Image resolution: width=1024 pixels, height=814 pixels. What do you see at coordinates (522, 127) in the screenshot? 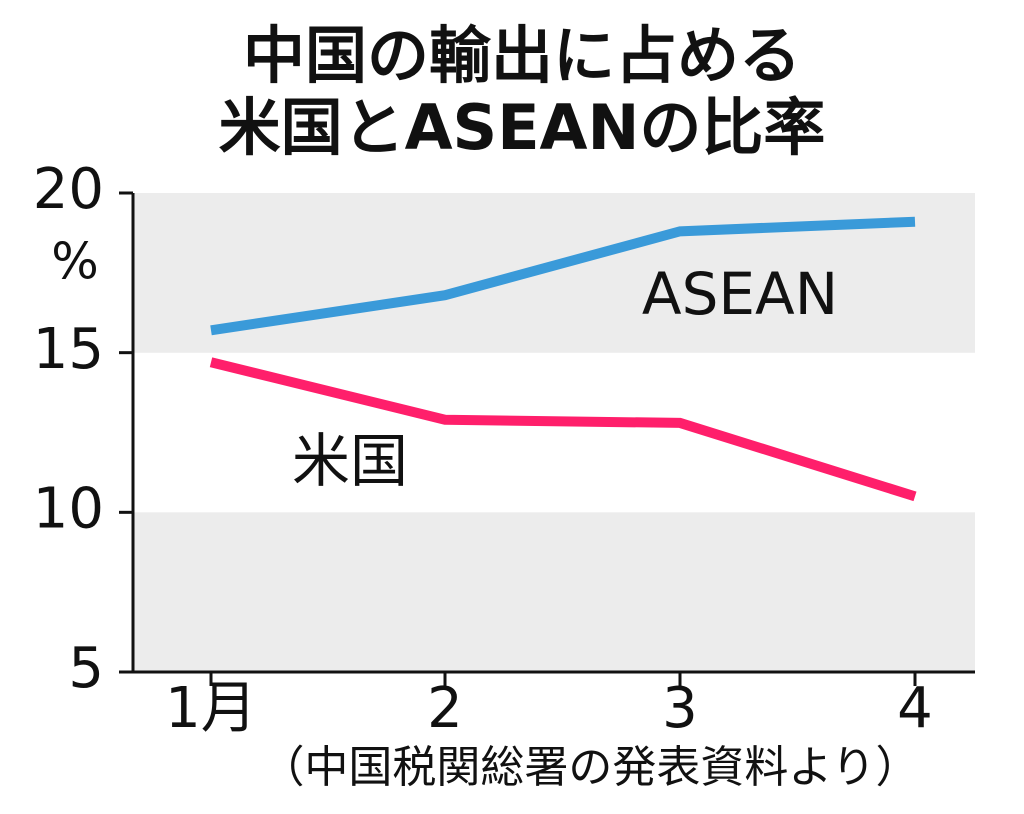
I see `chart-title: 米国とASEANの比率` at bounding box center [522, 127].